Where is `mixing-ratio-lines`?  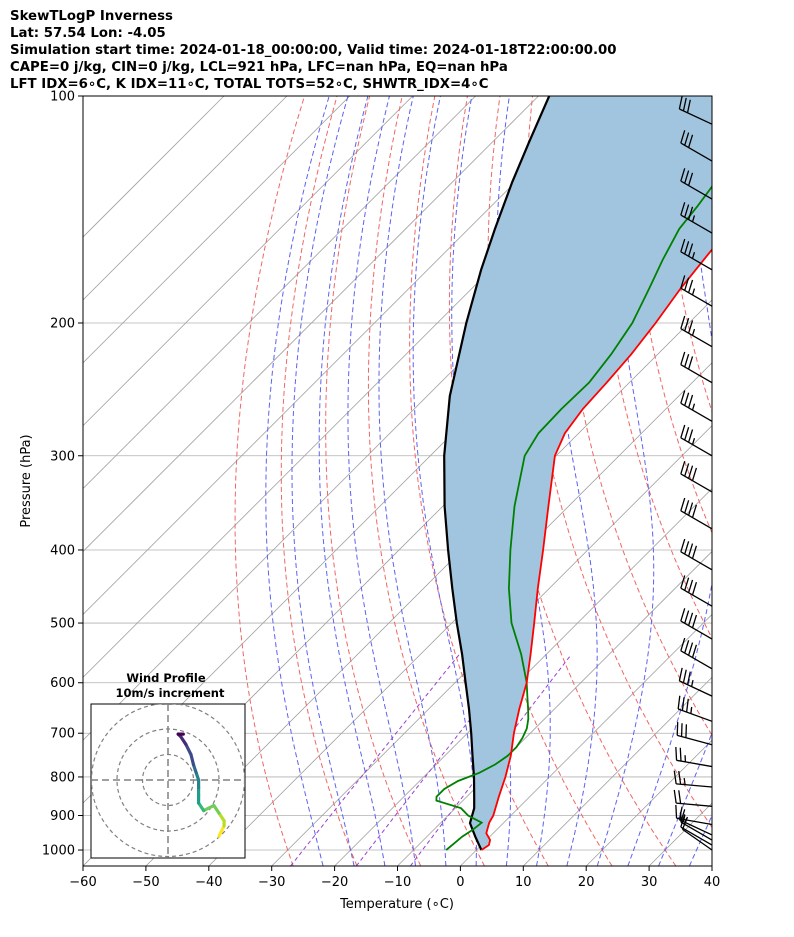 mixing-ratio-lines is located at coordinates (431, 759).